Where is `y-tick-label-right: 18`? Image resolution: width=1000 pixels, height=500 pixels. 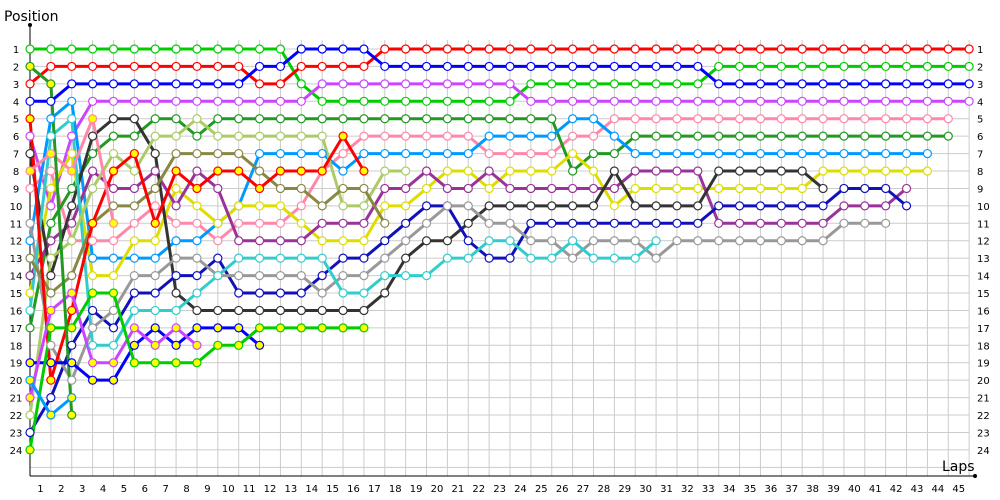
y-tick-label-right: 18 is located at coordinates (983, 346).